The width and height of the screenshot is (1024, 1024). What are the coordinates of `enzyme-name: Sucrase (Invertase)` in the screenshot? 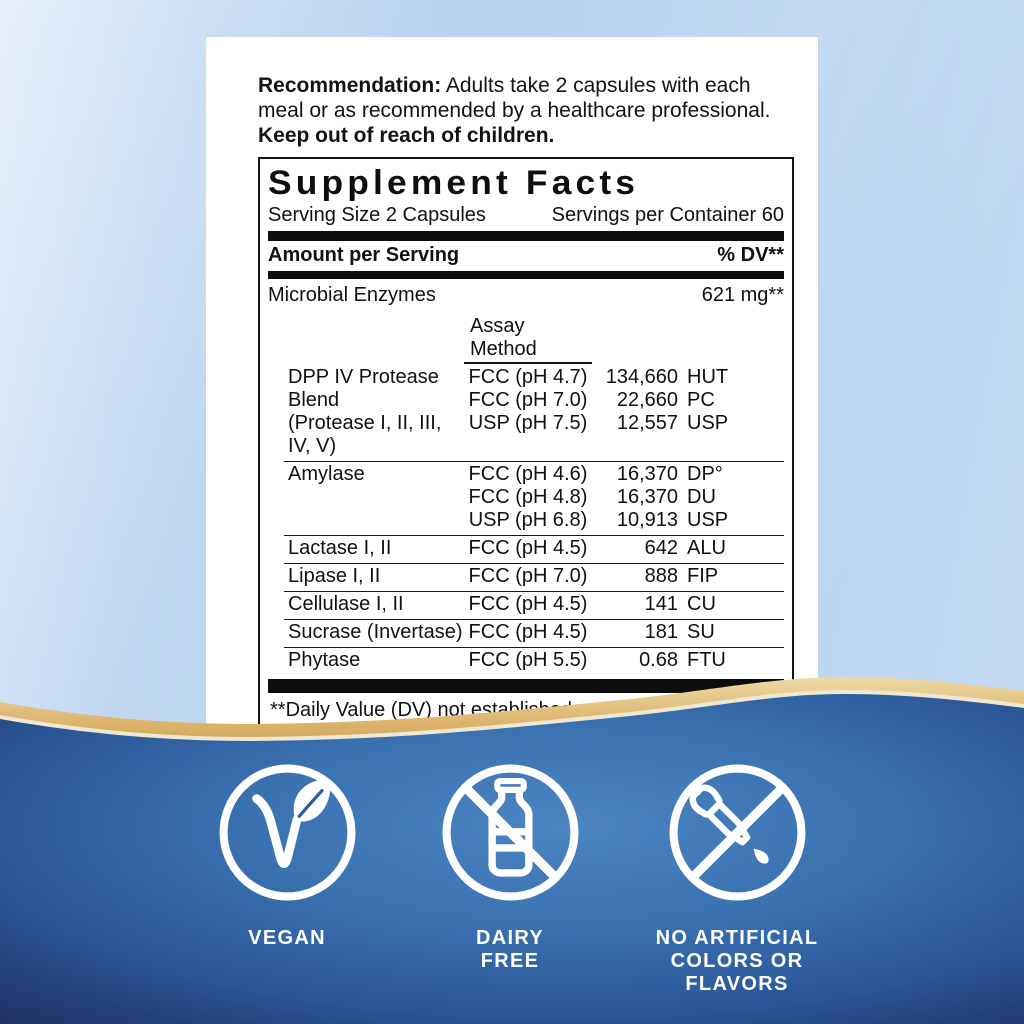 It's located at (375, 632).